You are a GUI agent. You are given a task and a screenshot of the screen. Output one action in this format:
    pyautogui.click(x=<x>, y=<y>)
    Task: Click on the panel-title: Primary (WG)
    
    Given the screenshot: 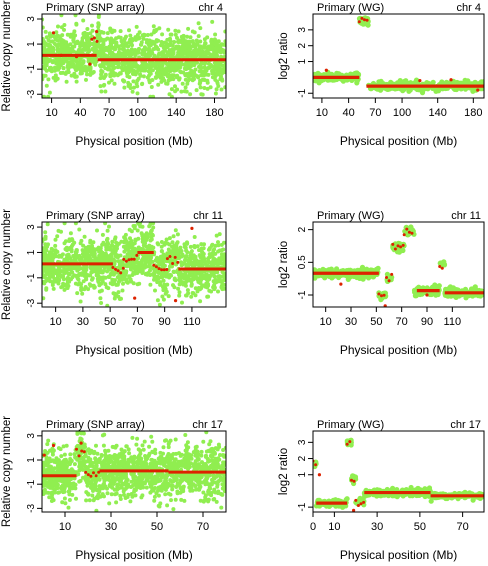 What is the action you would take?
    pyautogui.click(x=350, y=216)
    